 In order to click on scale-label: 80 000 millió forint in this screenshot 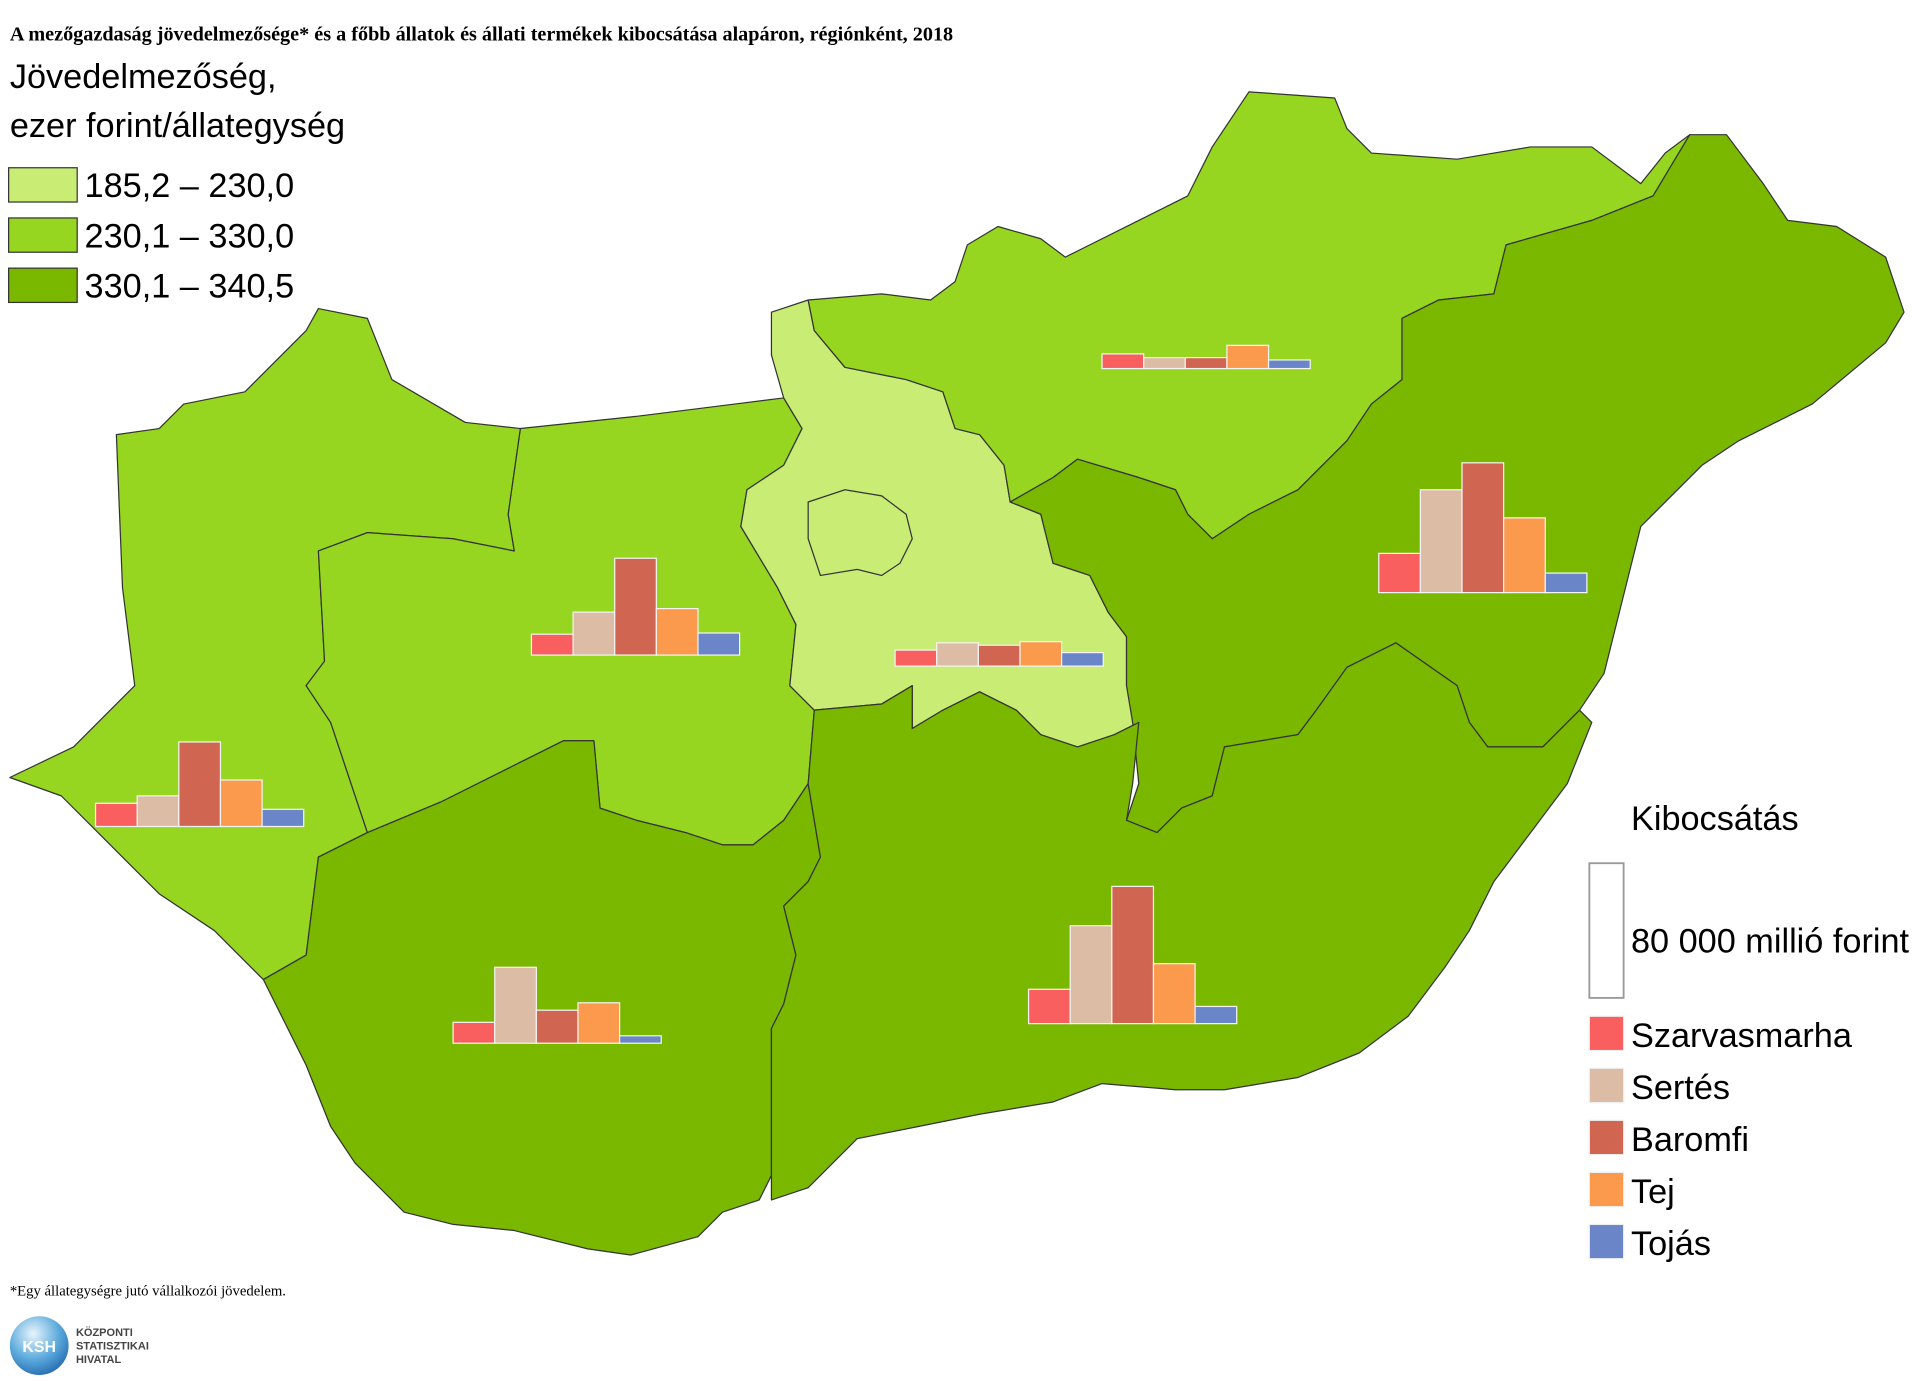, I will do `click(1770, 942)`.